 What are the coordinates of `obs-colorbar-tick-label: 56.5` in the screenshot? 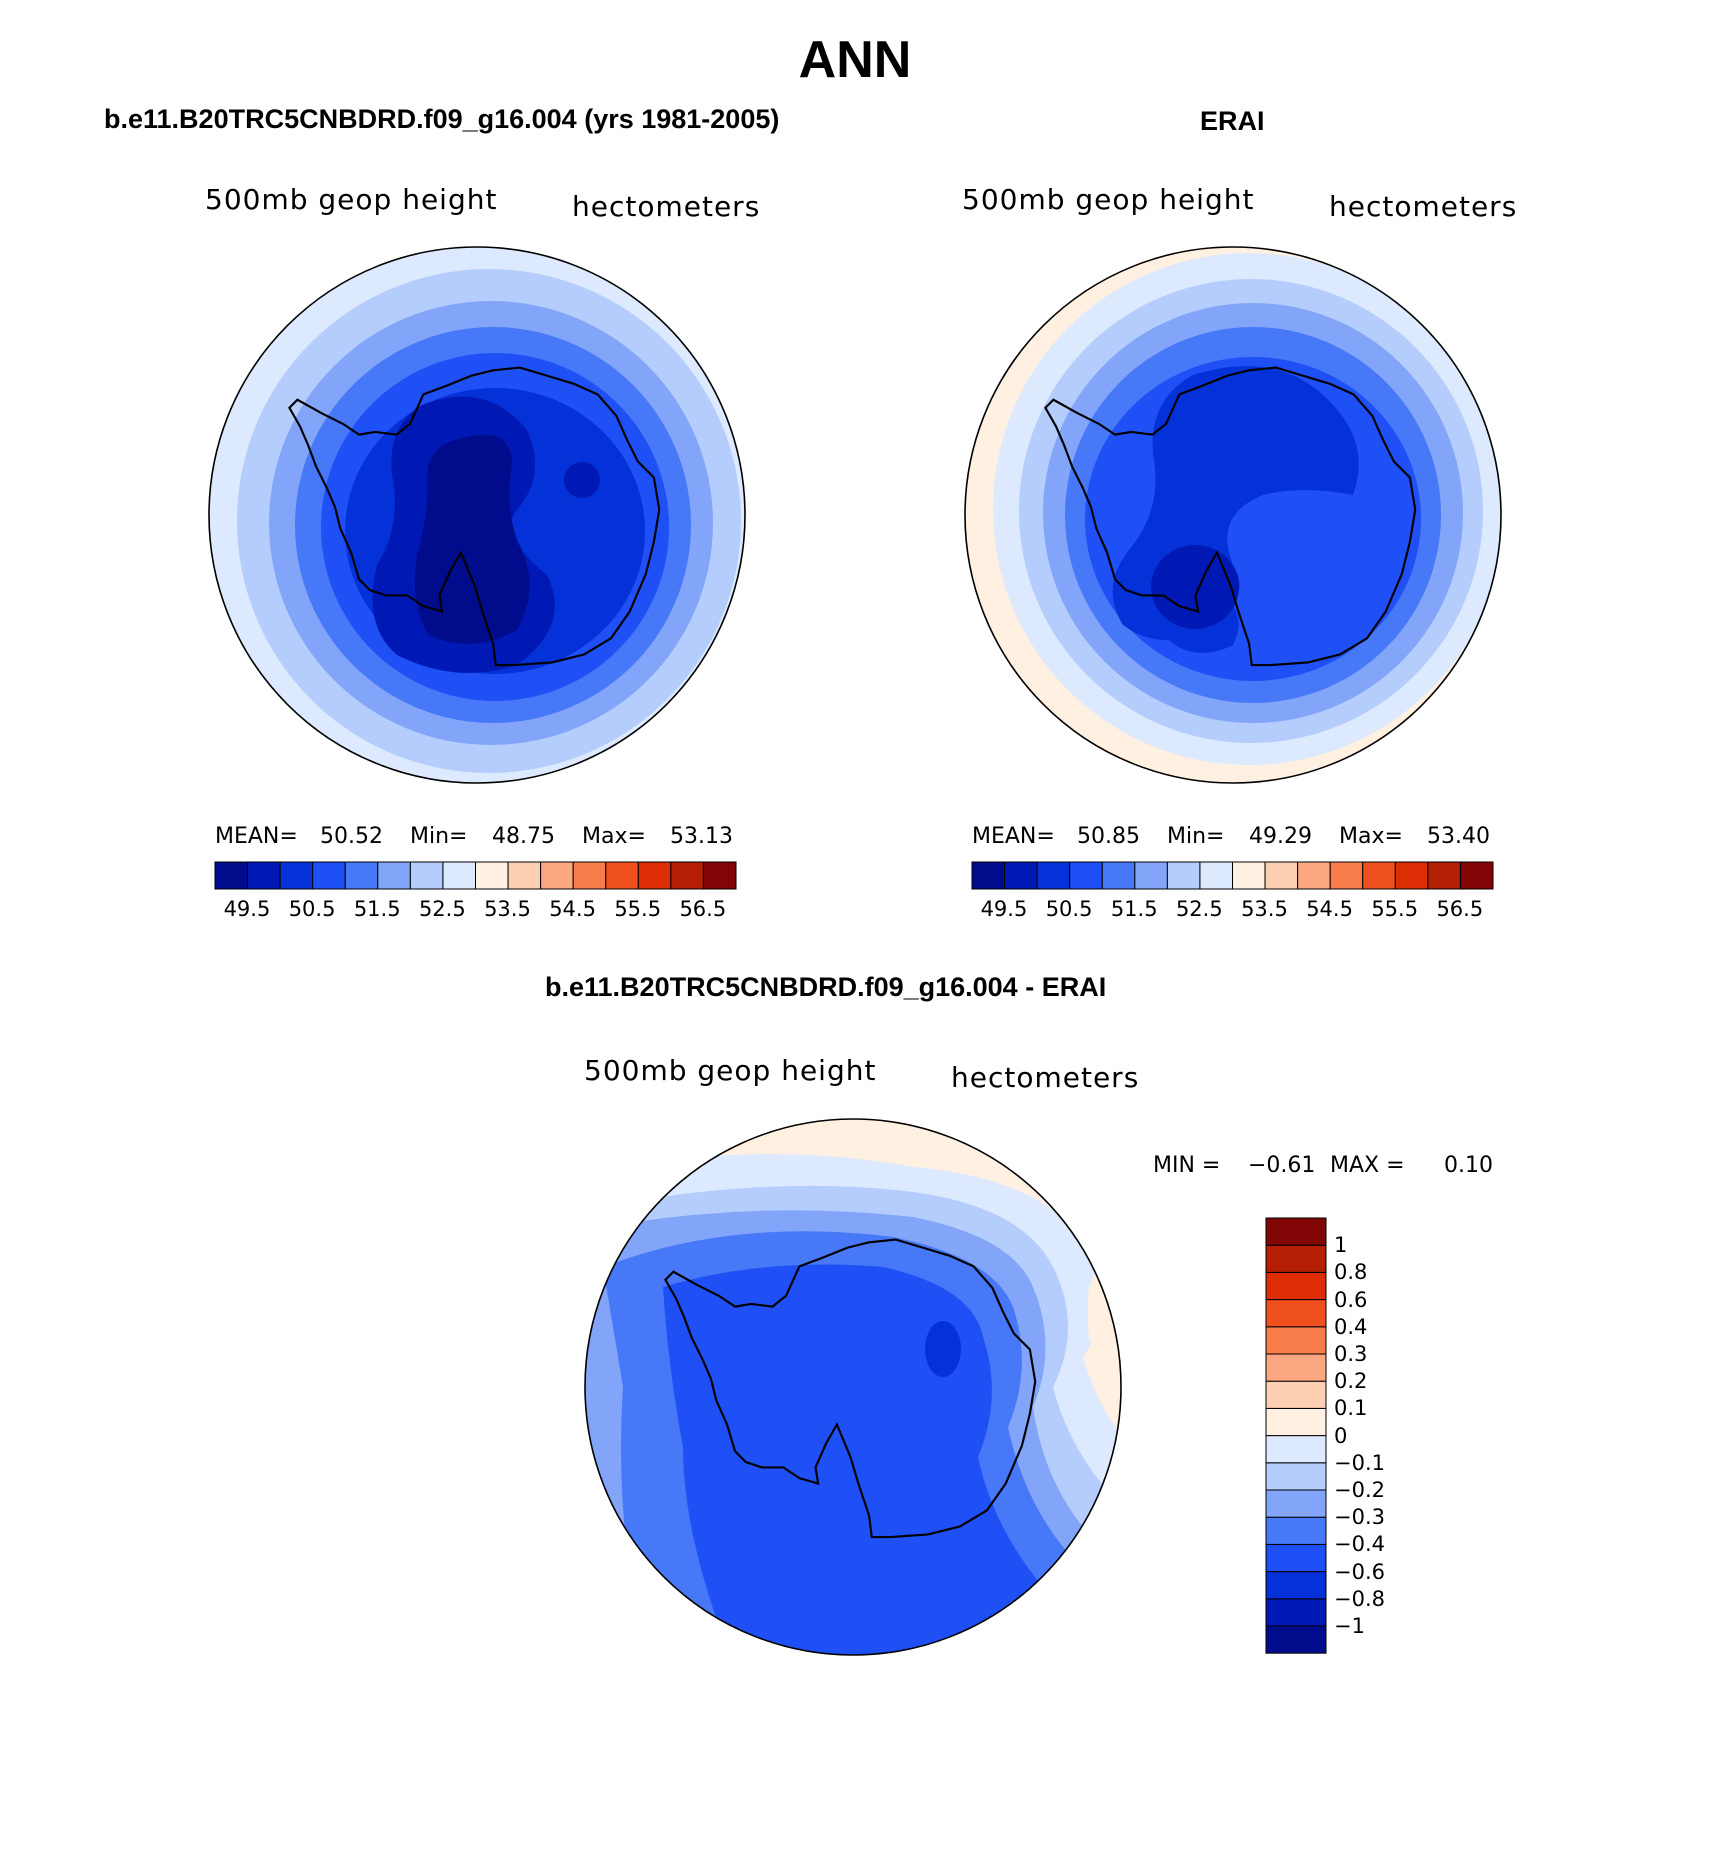 It's located at (1460, 909).